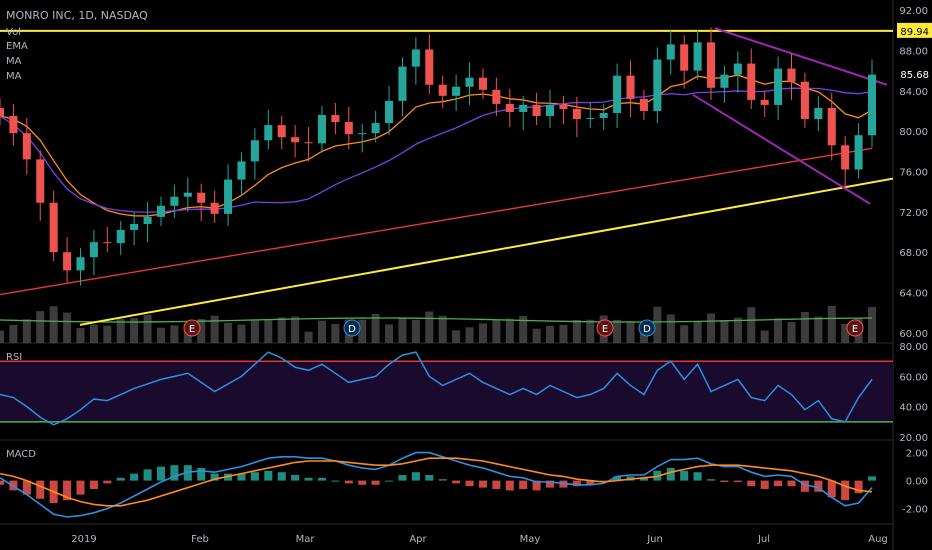  What do you see at coordinates (530, 539) in the screenshot?
I see `time-axis-label: May` at bounding box center [530, 539].